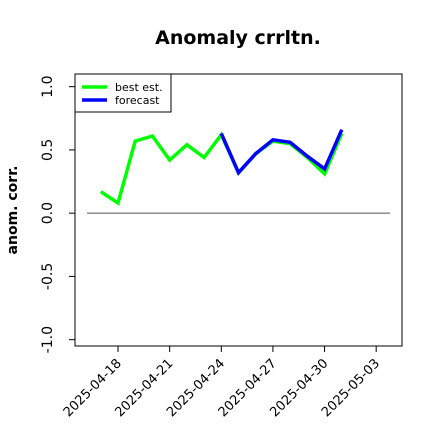 The image size is (440, 440). I want to click on series-line-forecast, so click(281, 152).